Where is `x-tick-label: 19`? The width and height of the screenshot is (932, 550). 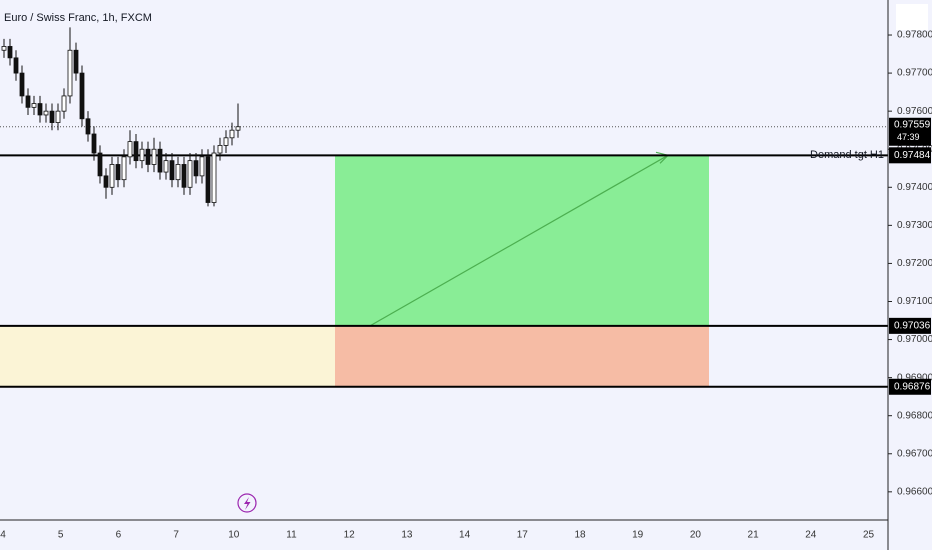 x-tick-label: 19 is located at coordinates (638, 535).